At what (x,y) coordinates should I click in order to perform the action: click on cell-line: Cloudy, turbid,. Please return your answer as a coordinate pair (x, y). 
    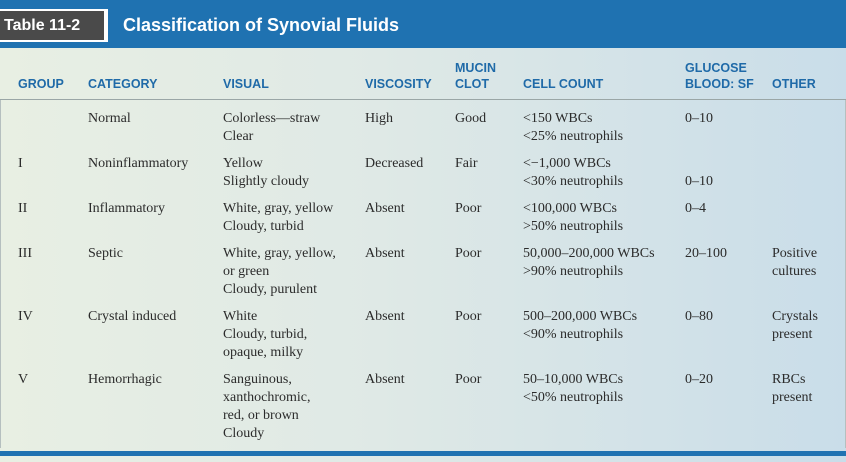
    Looking at the image, I should click on (265, 334).